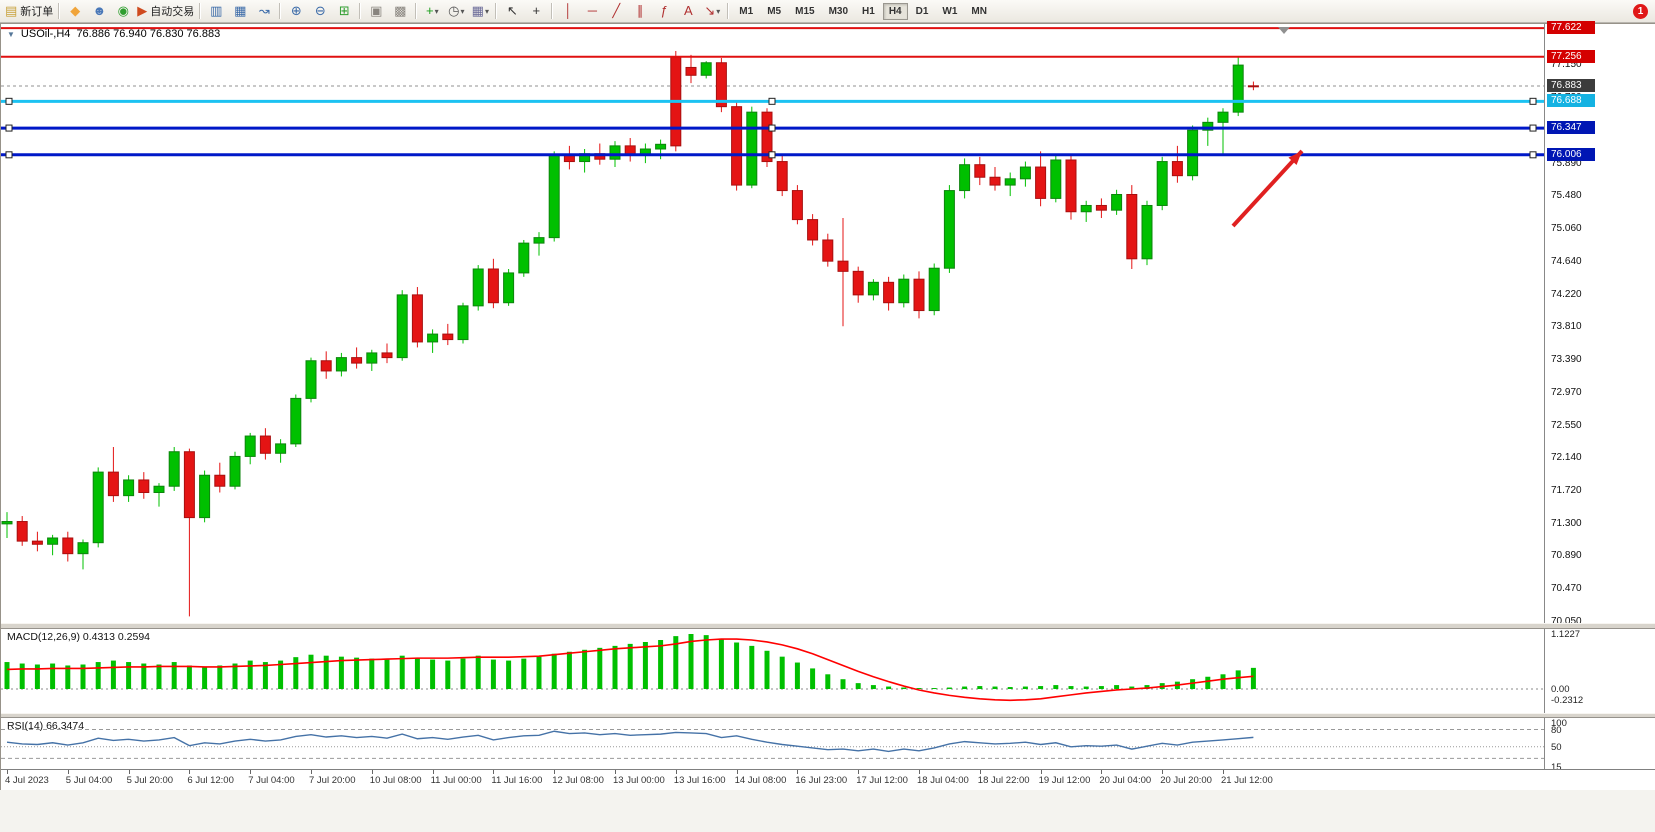 The image size is (1655, 832). I want to click on time-label: 20 Jul 04:00, so click(1125, 780).